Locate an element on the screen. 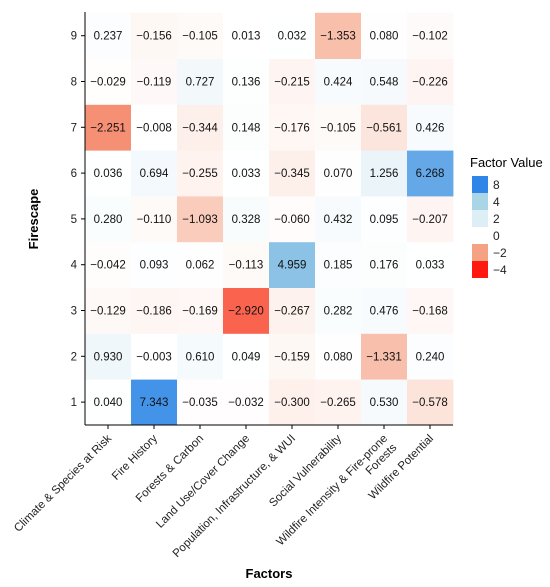 This screenshot has height=587, width=550. cell-value-label: 0.148 is located at coordinates (246, 128).